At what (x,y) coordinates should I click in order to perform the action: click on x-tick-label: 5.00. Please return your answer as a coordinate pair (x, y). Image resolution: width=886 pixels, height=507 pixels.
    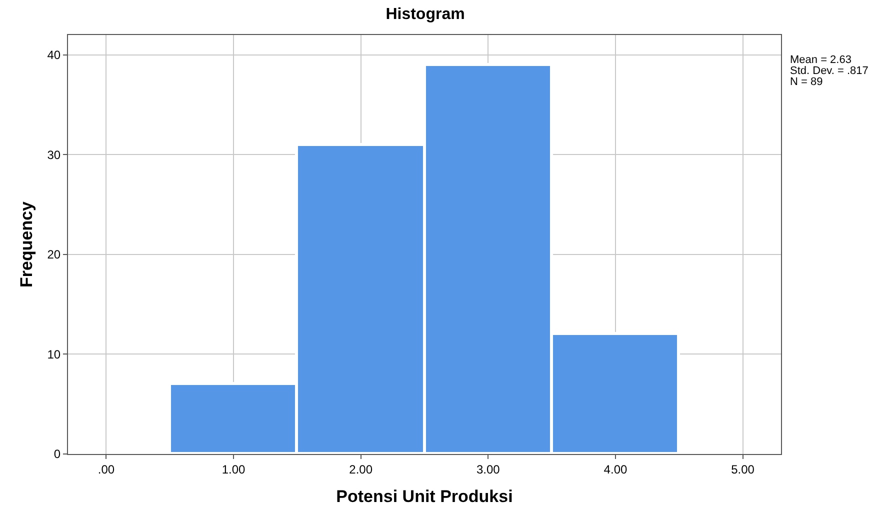
    Looking at the image, I should click on (743, 469).